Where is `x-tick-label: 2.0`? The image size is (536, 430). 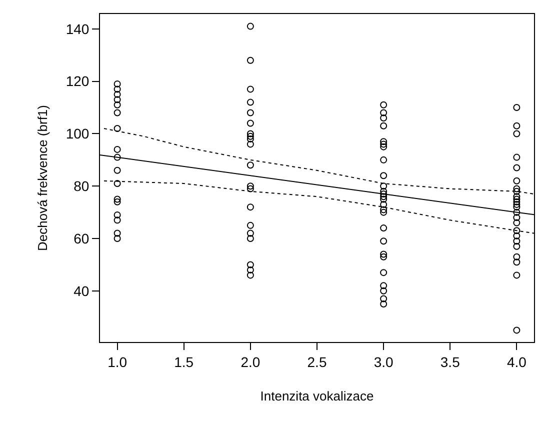 x-tick-label: 2.0 is located at coordinates (250, 362).